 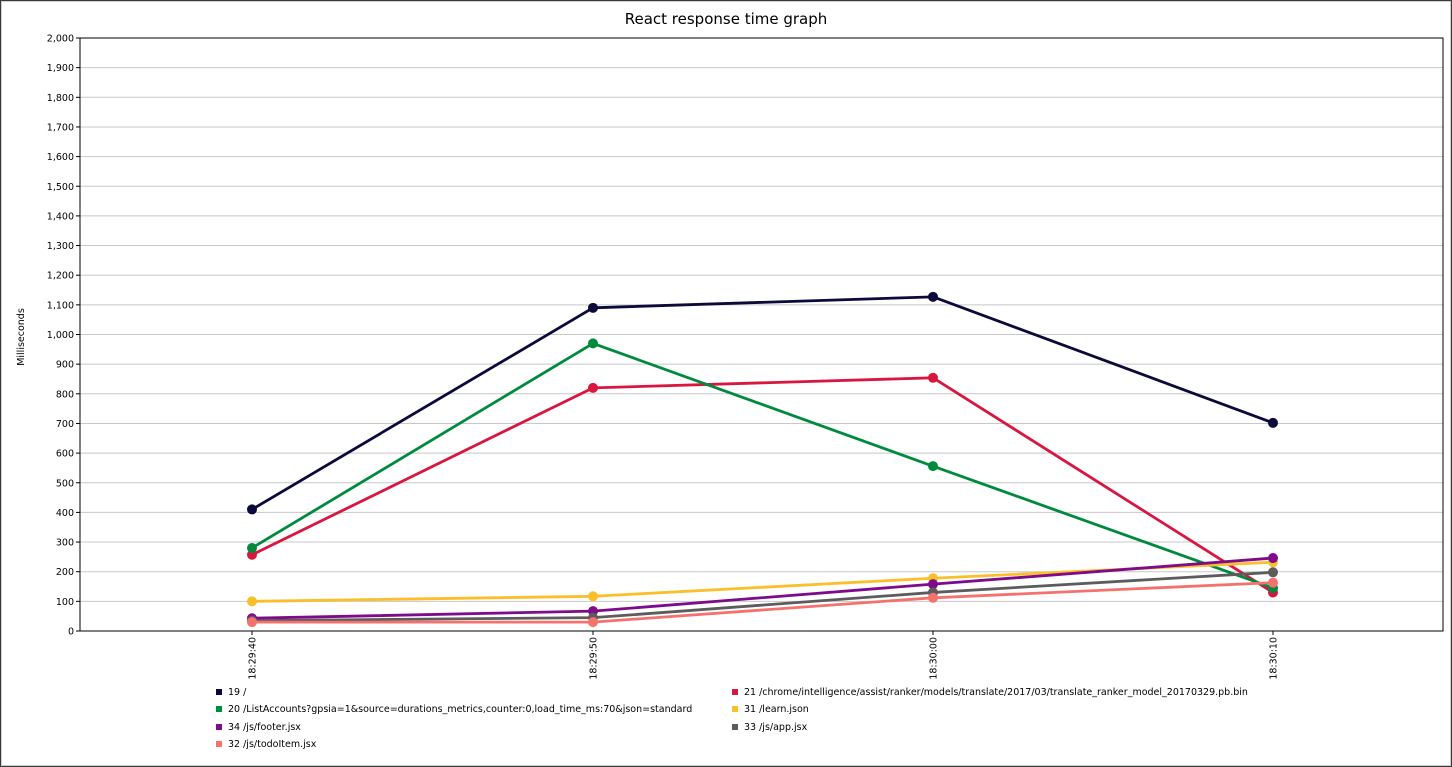 I want to click on chart-title: React response time graph, so click(x=726, y=19).